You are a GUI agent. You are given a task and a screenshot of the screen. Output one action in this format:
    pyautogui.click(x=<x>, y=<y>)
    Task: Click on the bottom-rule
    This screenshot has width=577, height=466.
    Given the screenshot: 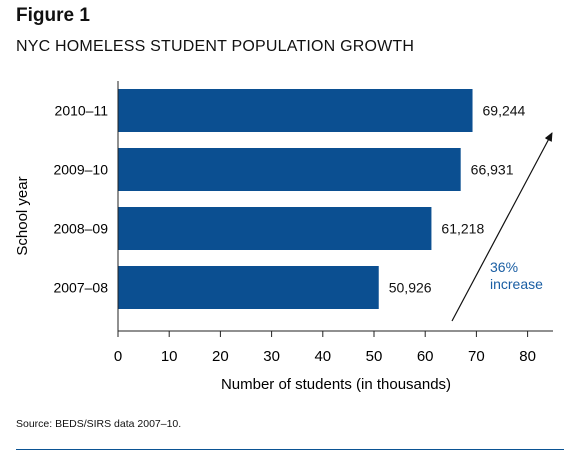 What is the action you would take?
    pyautogui.click(x=290, y=449)
    